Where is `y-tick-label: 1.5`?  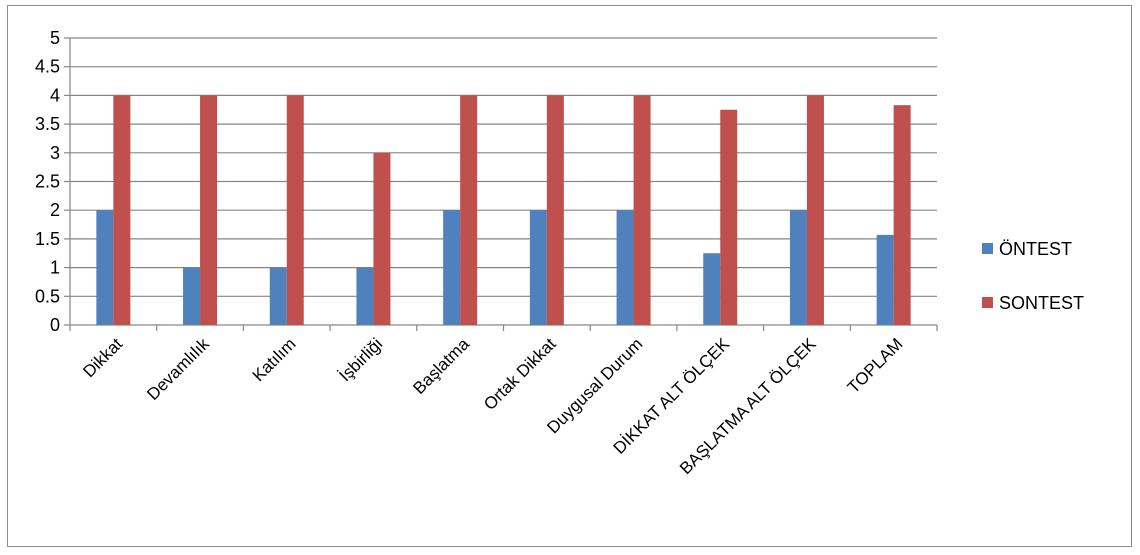
y-tick-label: 1.5 is located at coordinates (47, 239).